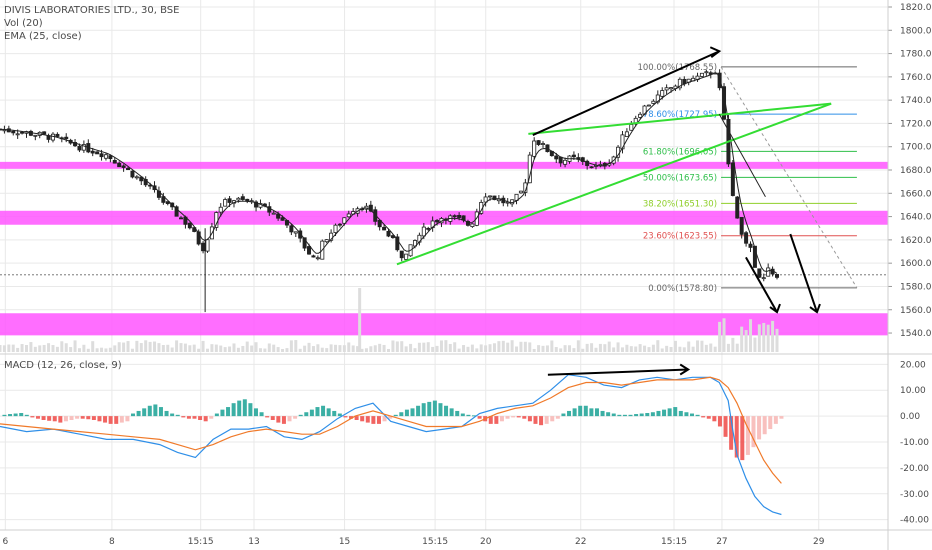 This screenshot has height=550, width=932. What do you see at coordinates (253, 542) in the screenshot?
I see `time-tick-label: 13` at bounding box center [253, 542].